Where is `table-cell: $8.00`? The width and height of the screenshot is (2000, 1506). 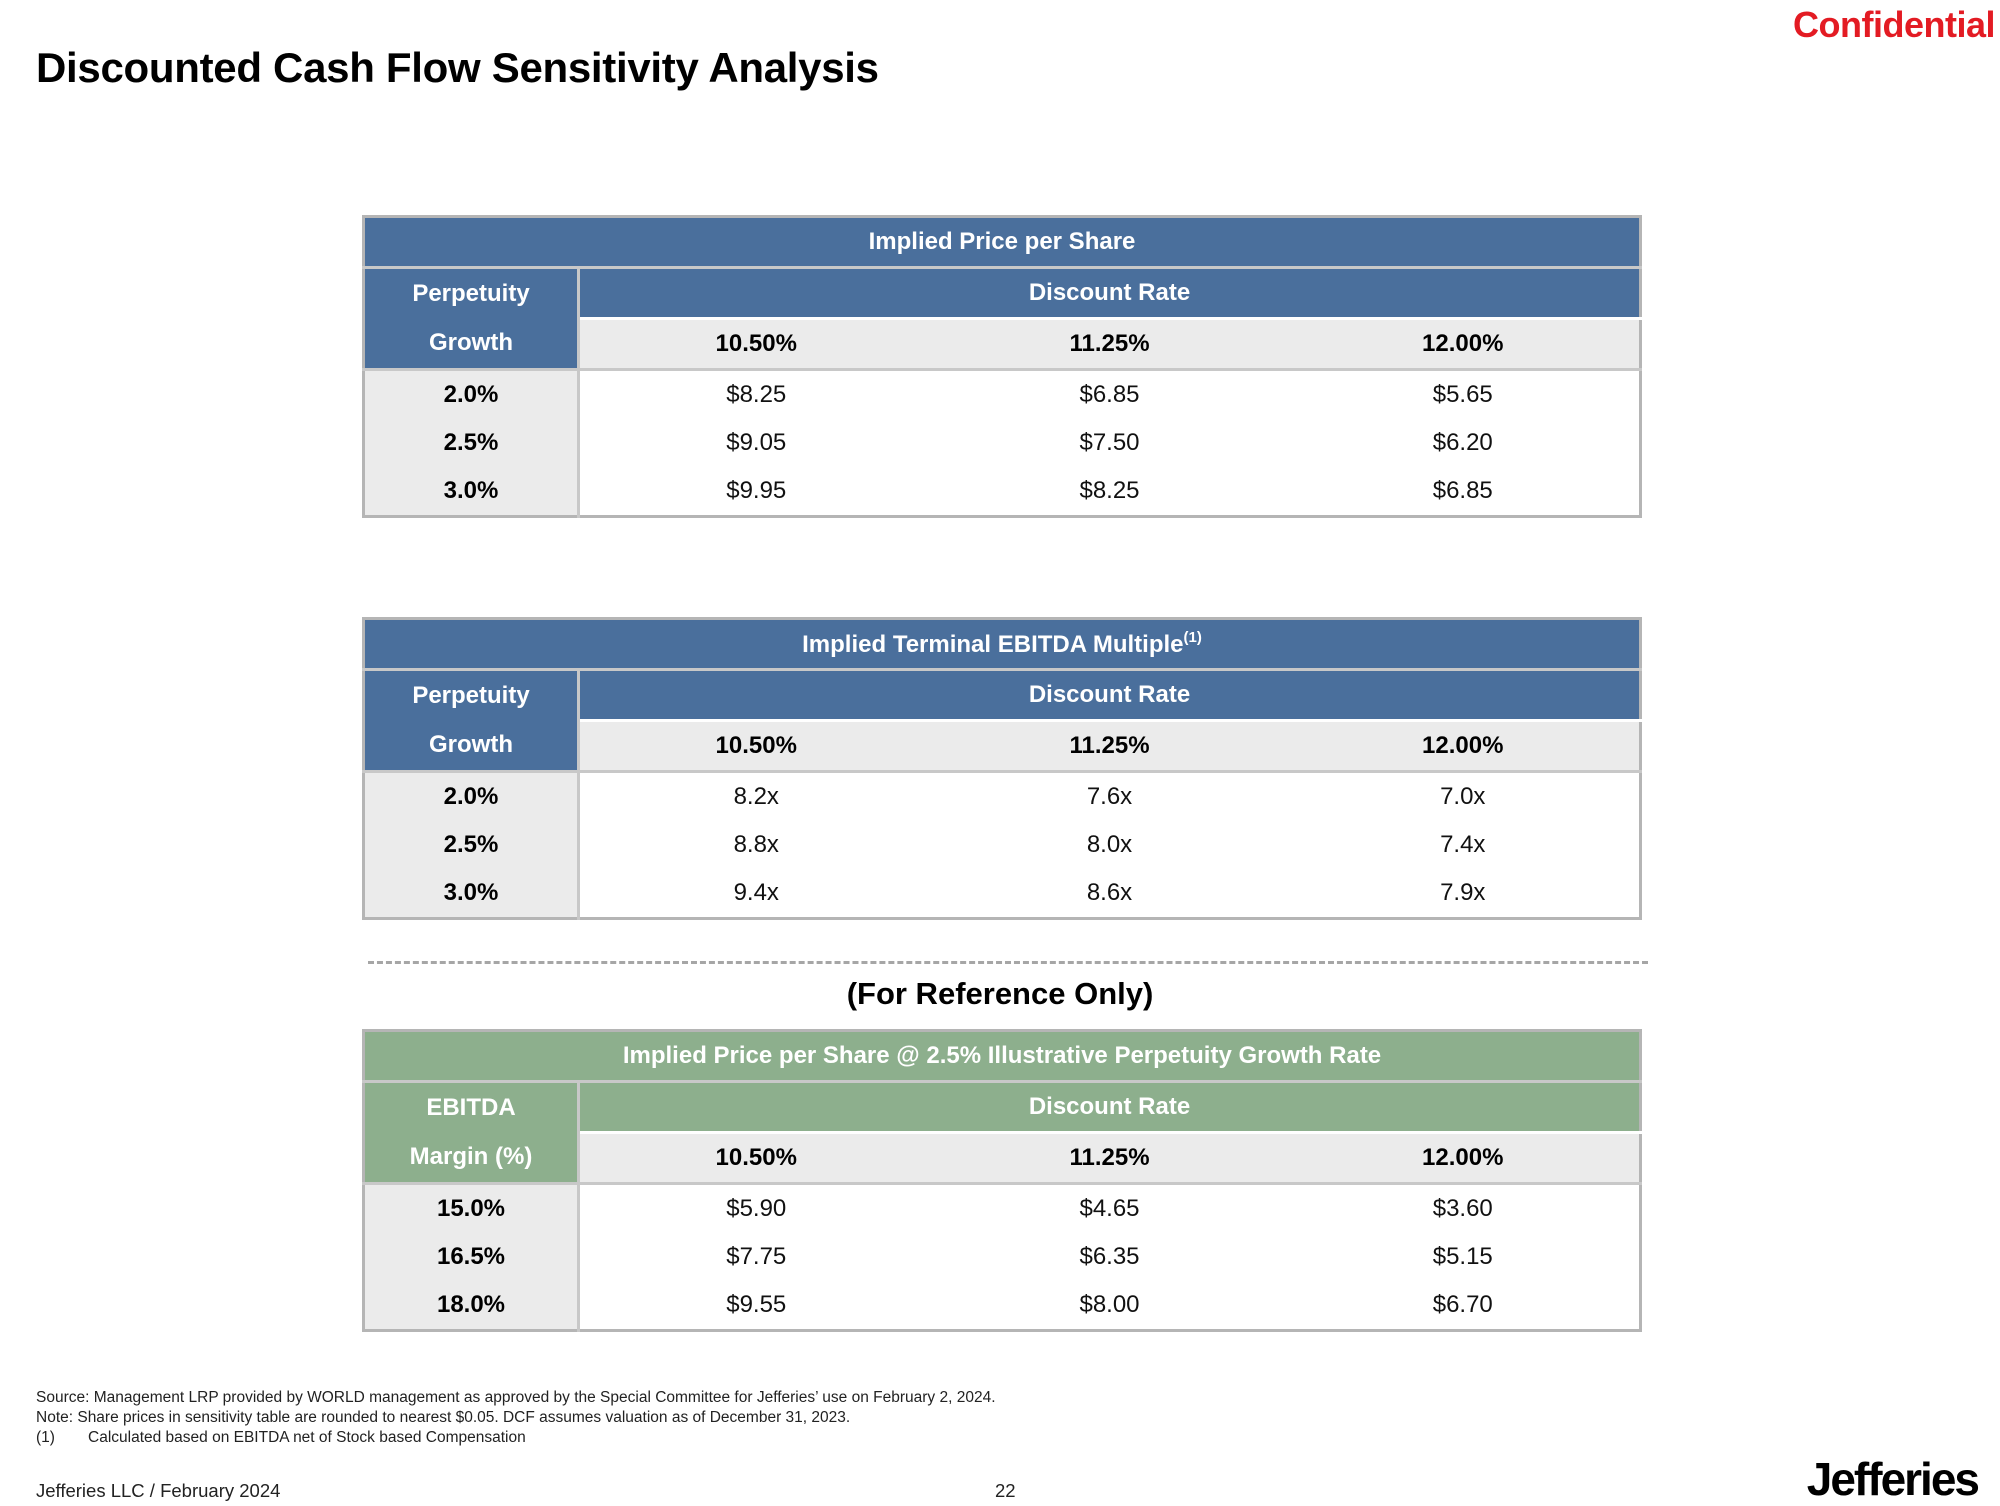
table-cell: $8.00 is located at coordinates (1109, 1304).